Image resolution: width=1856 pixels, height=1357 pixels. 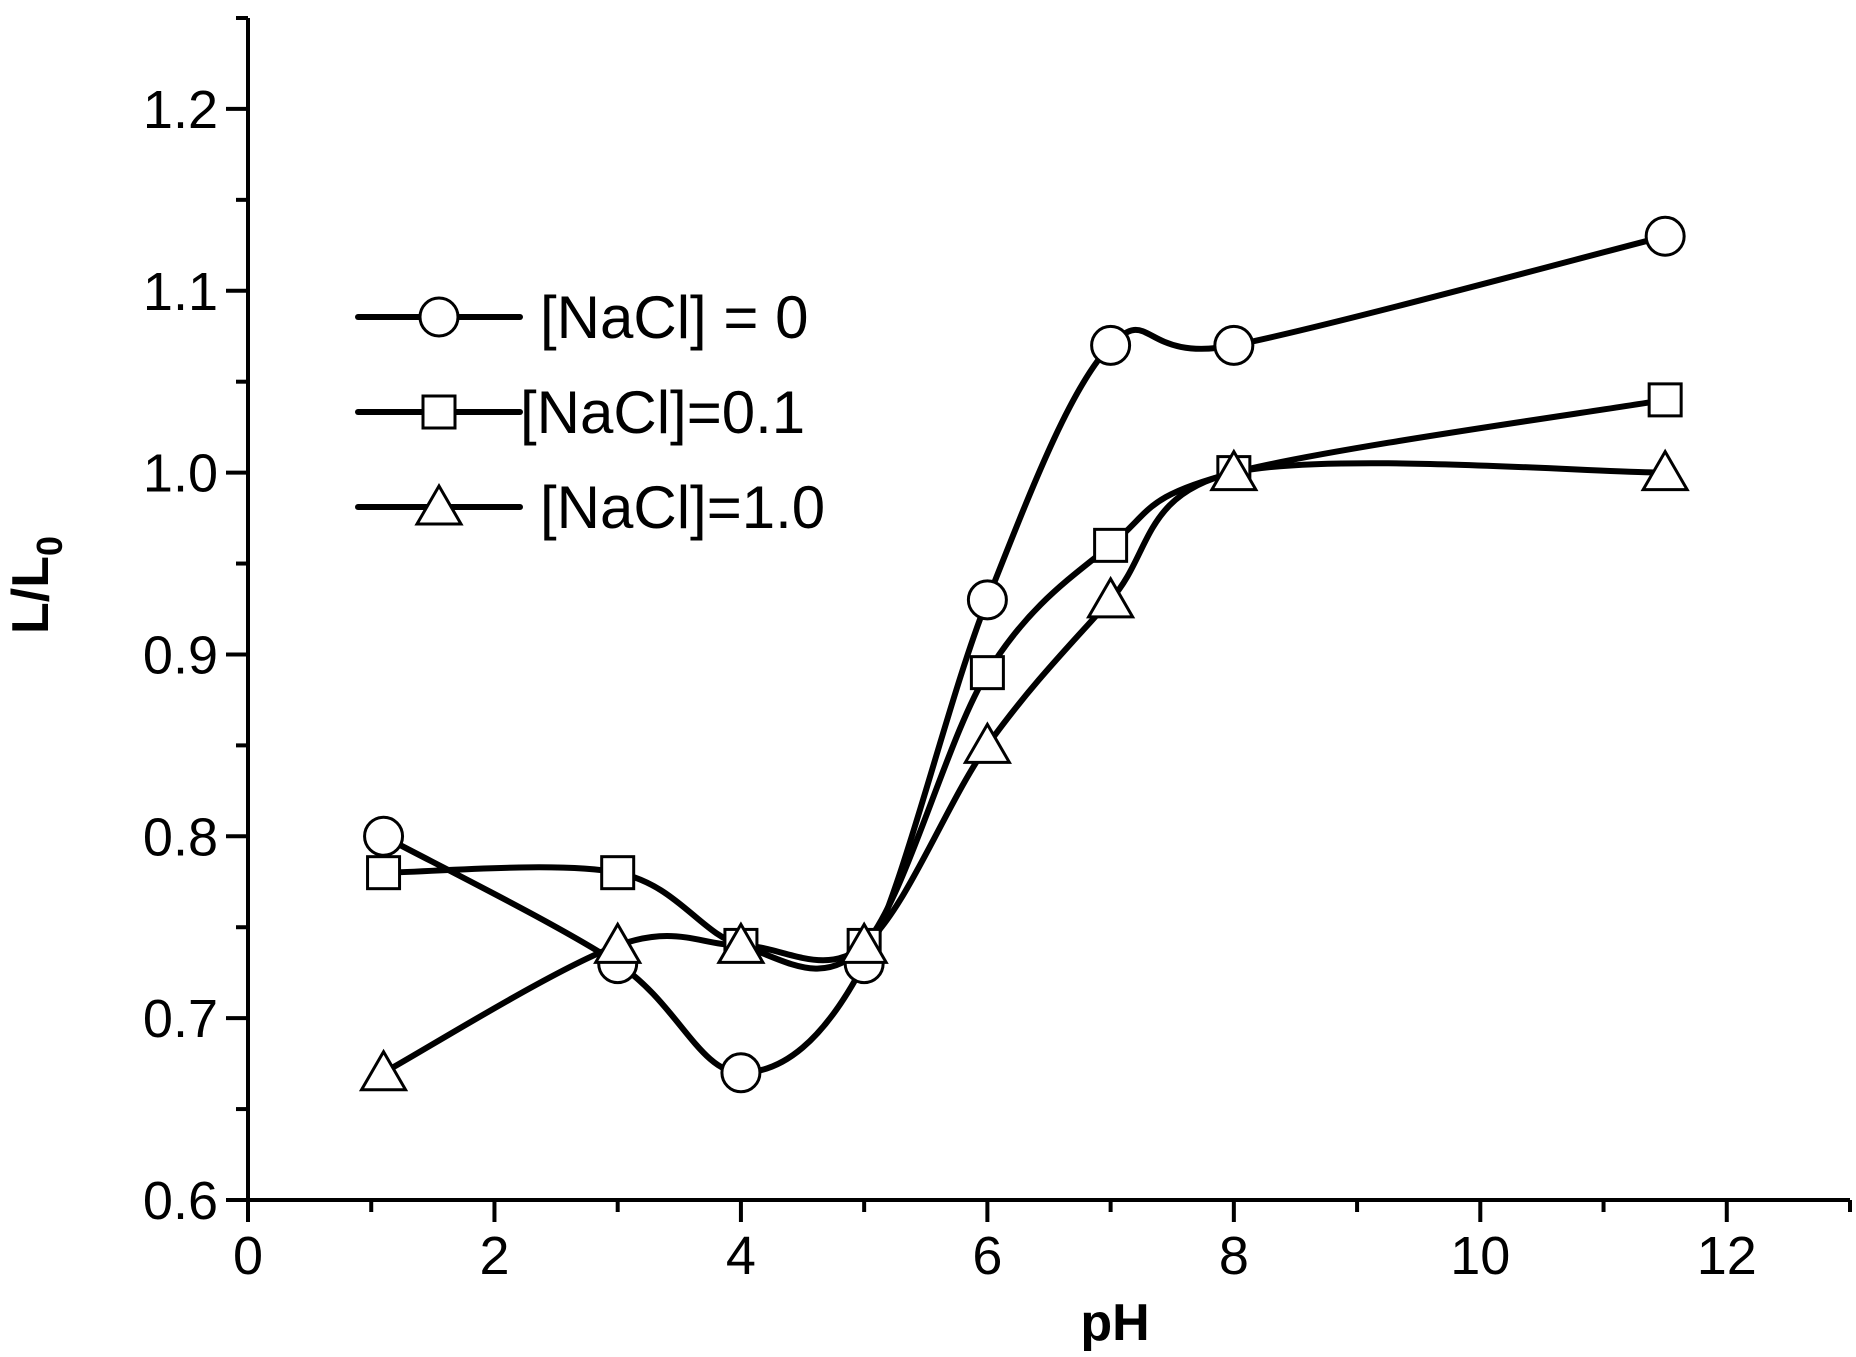 What do you see at coordinates (439, 504) in the screenshot?
I see `legend-marker-triangle` at bounding box center [439, 504].